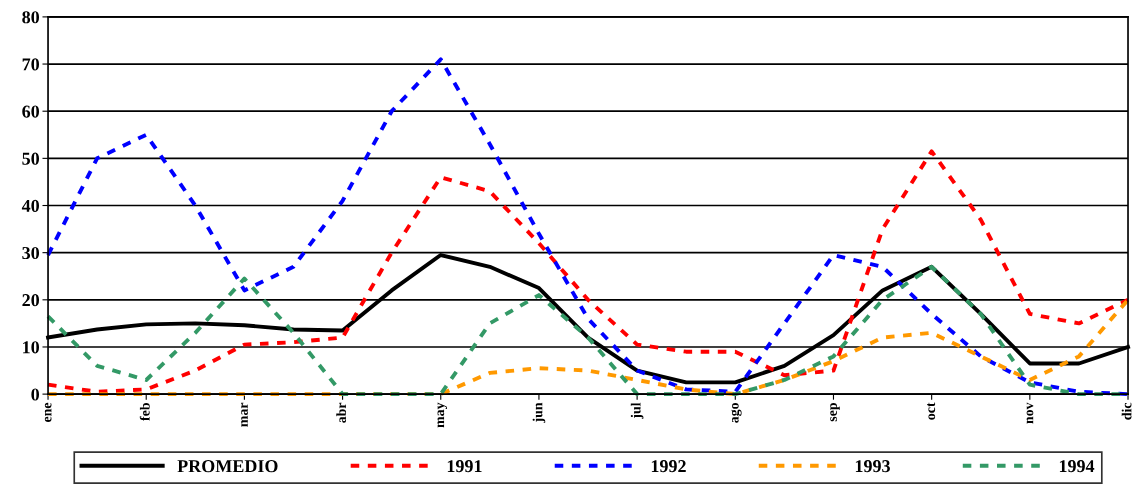  Describe the element at coordinates (637, 410) in the screenshot. I see `x-tick-label: jul` at that location.